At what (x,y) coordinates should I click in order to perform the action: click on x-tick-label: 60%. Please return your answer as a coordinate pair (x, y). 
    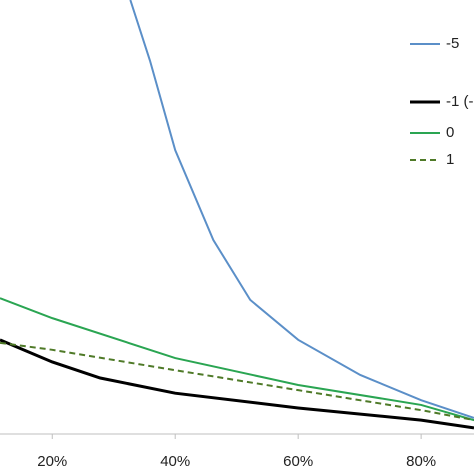
    Looking at the image, I should click on (298, 461).